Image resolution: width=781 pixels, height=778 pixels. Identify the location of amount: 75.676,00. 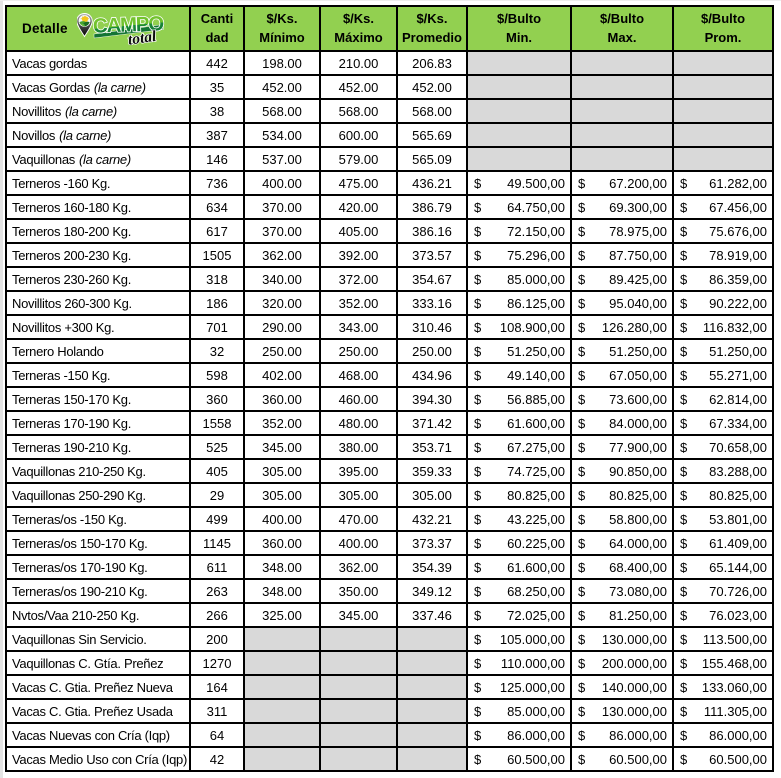
(738, 231).